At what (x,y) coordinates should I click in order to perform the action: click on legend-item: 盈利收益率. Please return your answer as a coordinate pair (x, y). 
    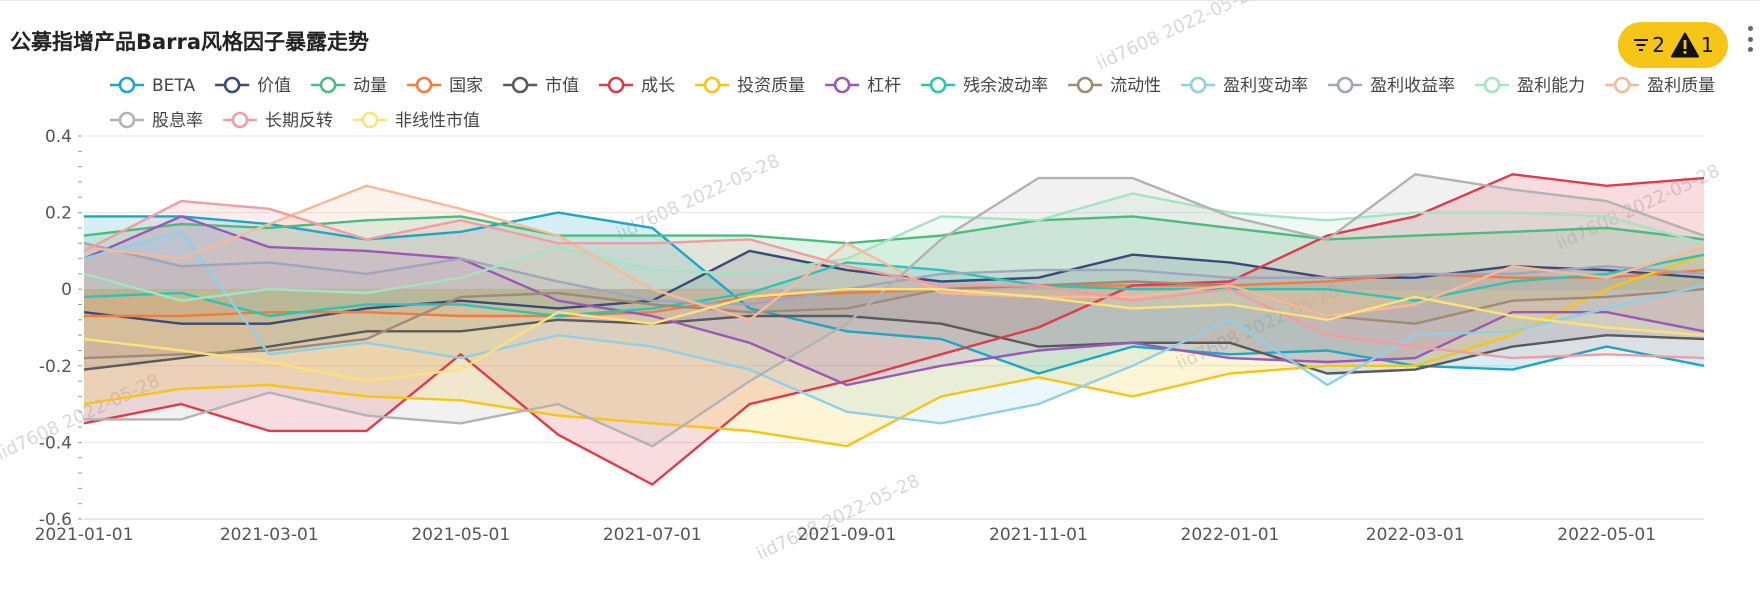
    Looking at the image, I should click on (1391, 86).